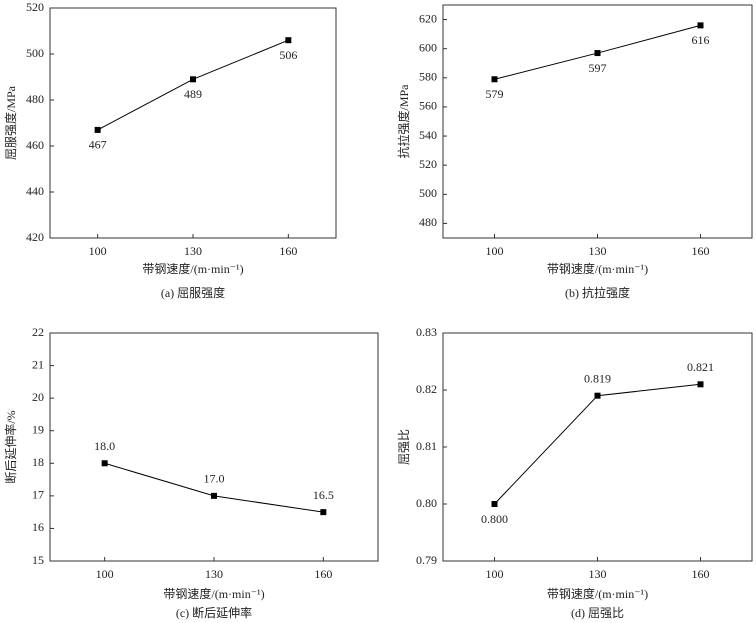 This screenshot has width=756, height=623. I want to click on chart-caption: (b) 抗拉强度, so click(597, 292).